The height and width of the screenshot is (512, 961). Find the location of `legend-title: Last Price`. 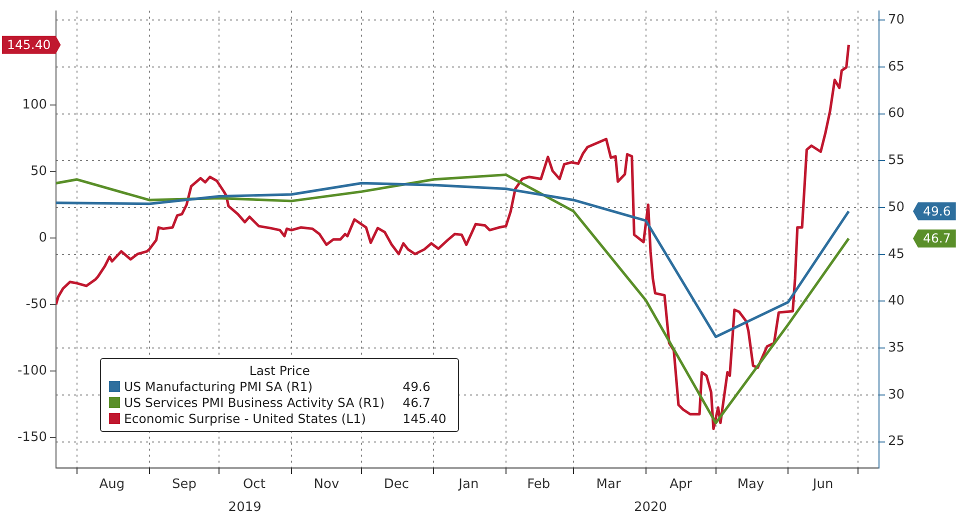

legend-title: Last Price is located at coordinates (279, 371).